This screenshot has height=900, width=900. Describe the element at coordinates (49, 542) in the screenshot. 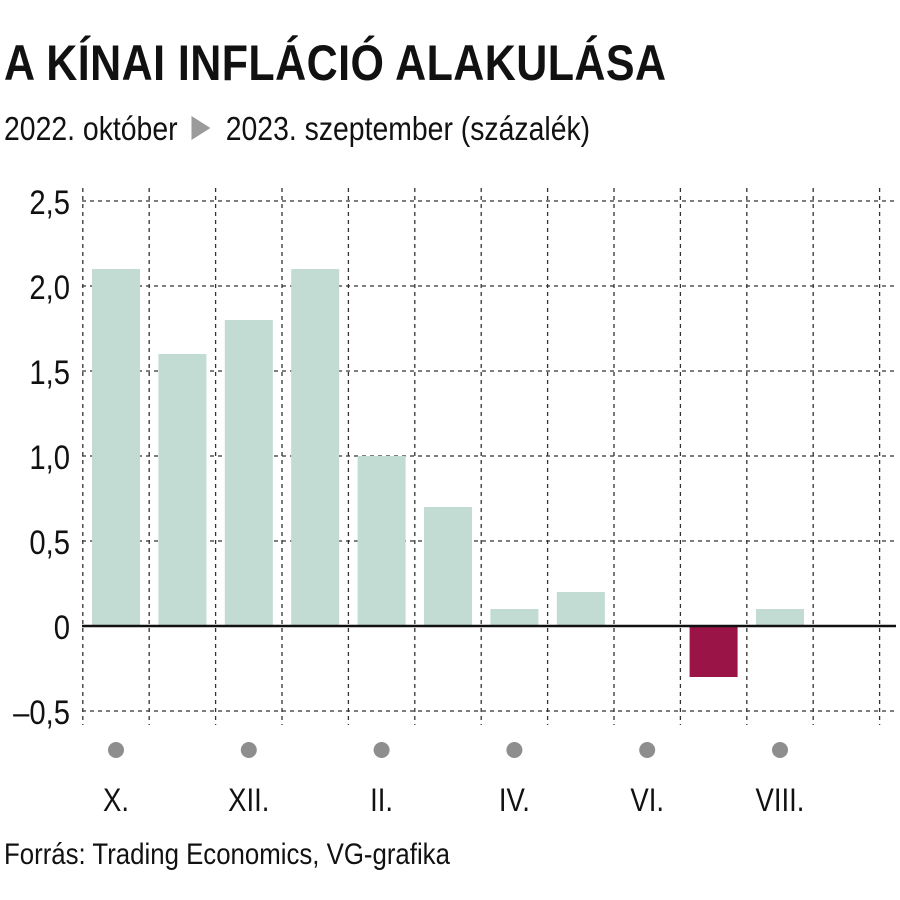

I see `y-tick-label: 0,5` at that location.